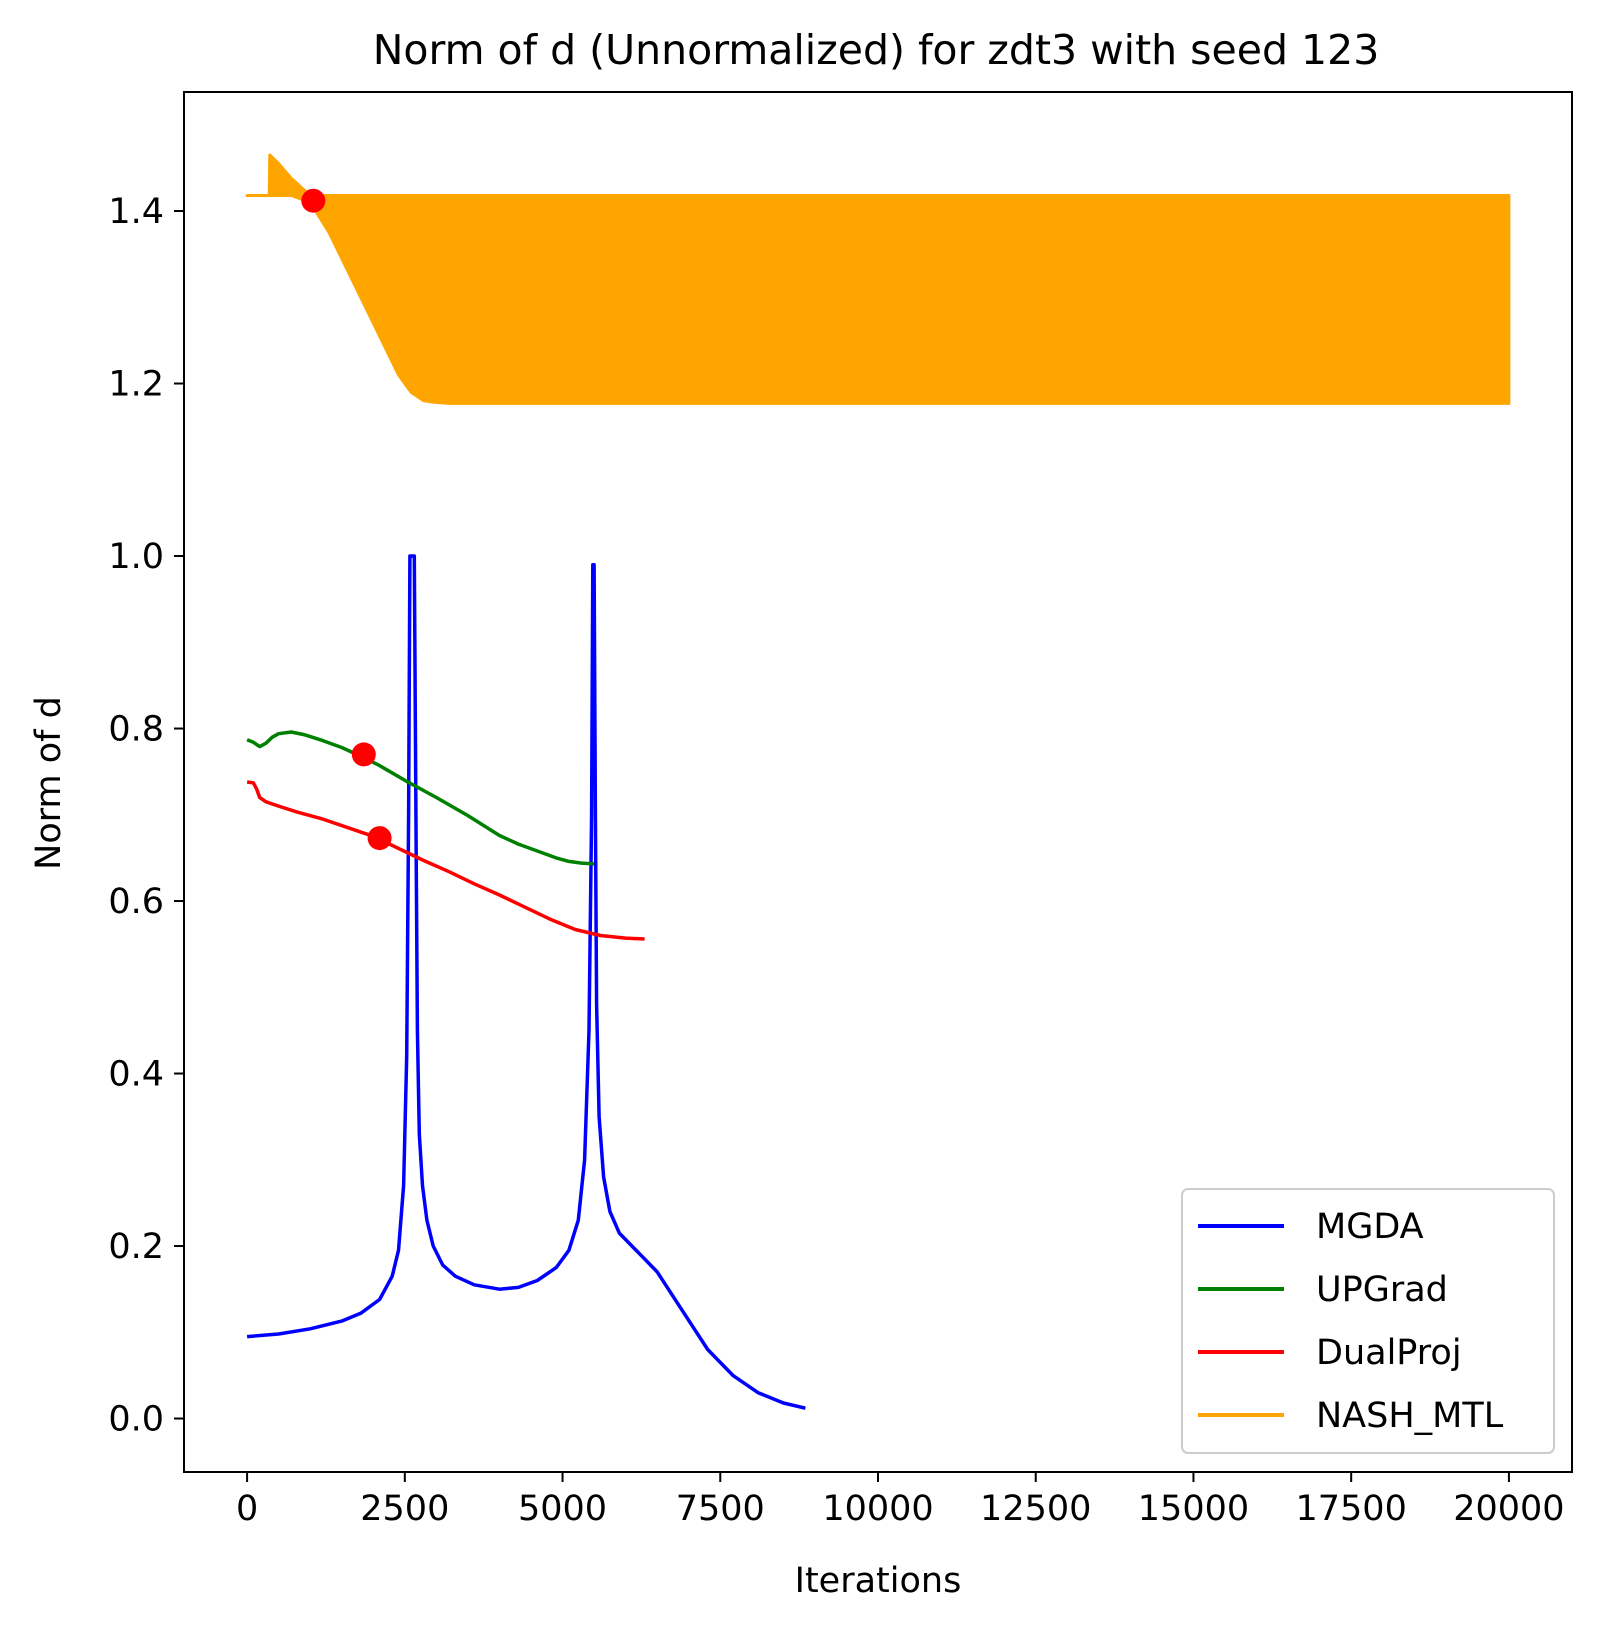  I want to click on y-tick-label: 0.6, so click(136, 902).